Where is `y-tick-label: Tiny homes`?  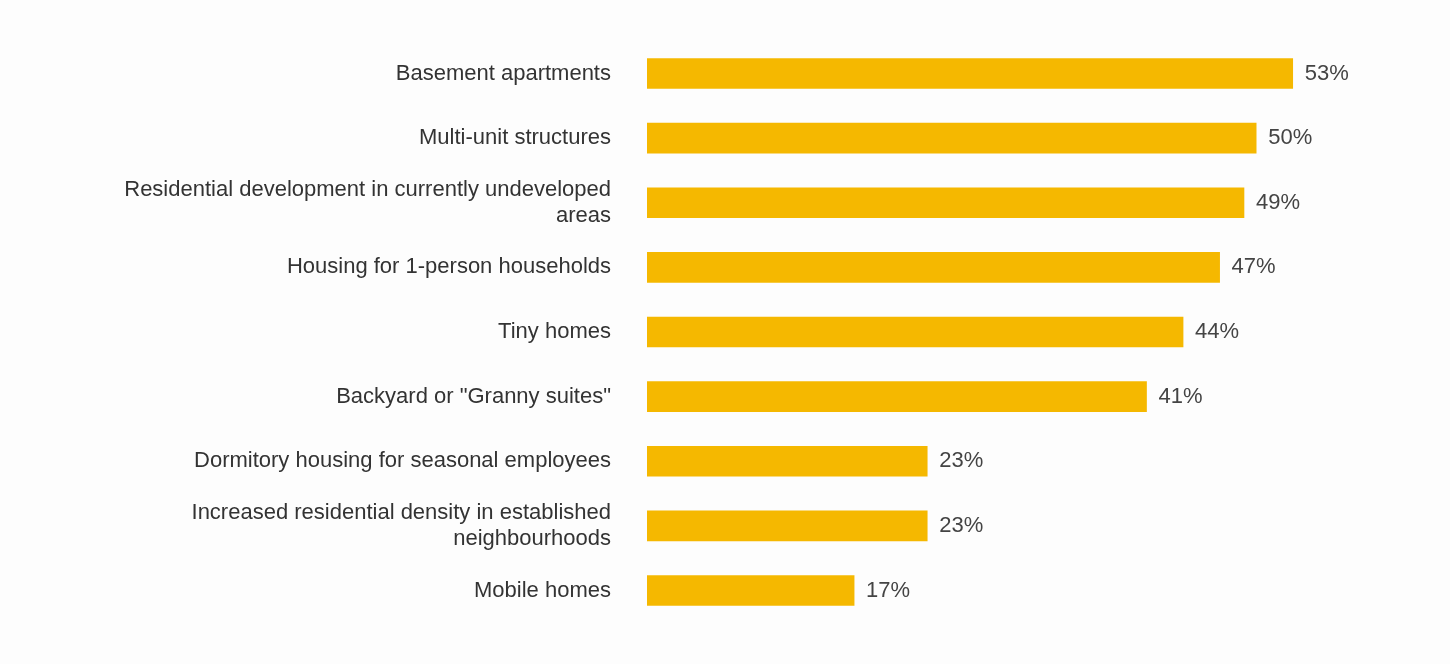 y-tick-label: Tiny homes is located at coordinates (554, 331).